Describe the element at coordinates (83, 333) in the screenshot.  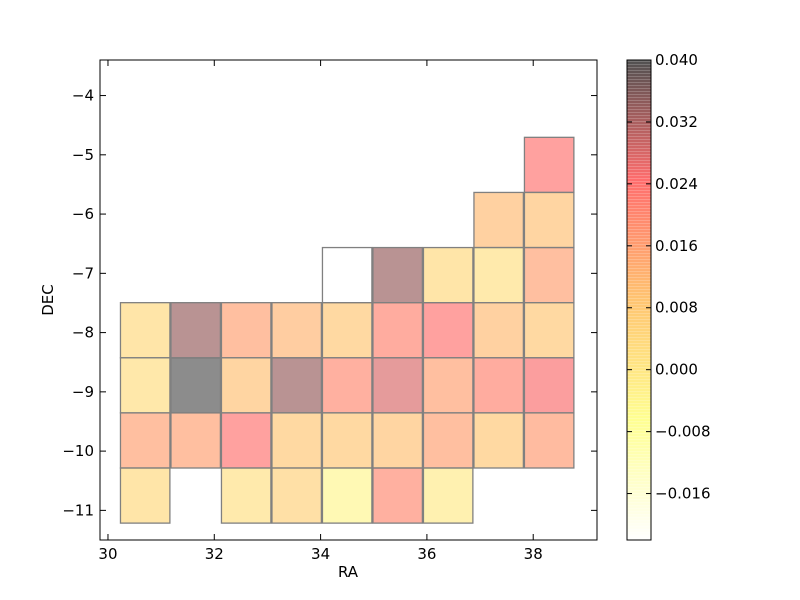
I see `y-tick-label: −8` at that location.